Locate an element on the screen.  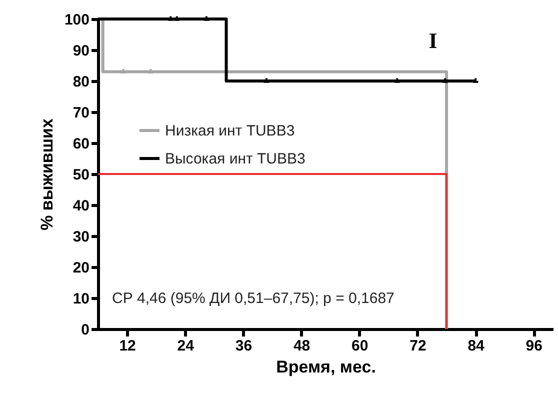
y-tick-label: 50 is located at coordinates (81, 175).